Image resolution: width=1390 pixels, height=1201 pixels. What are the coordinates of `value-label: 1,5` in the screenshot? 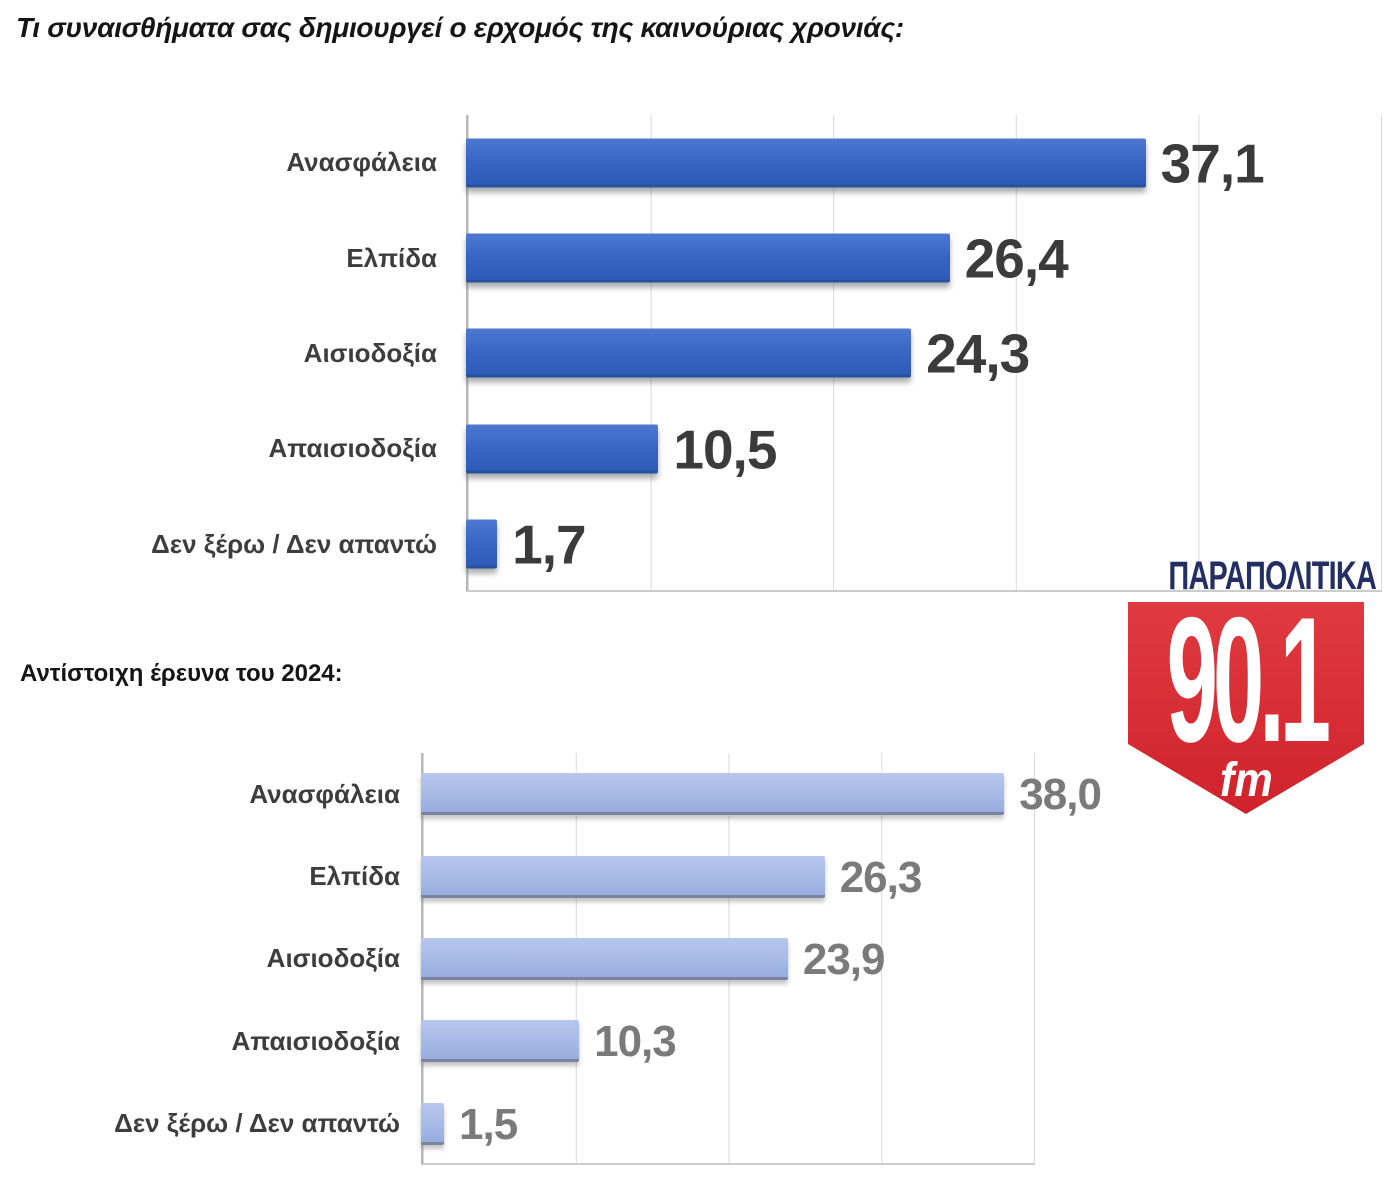 It's located at (488, 1124).